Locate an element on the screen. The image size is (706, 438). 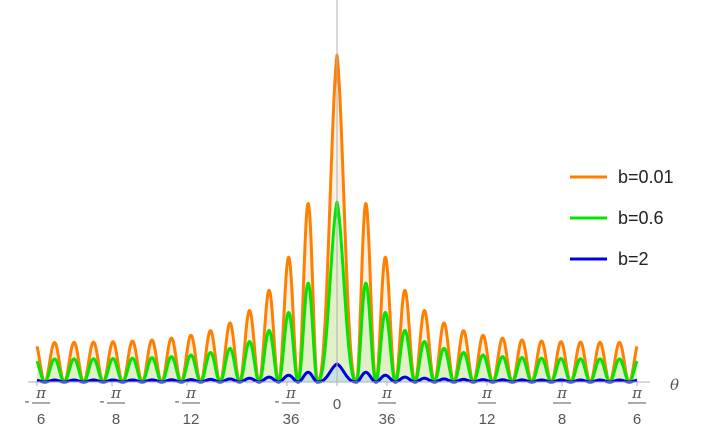
x-axis-label: θ is located at coordinates (674, 385).